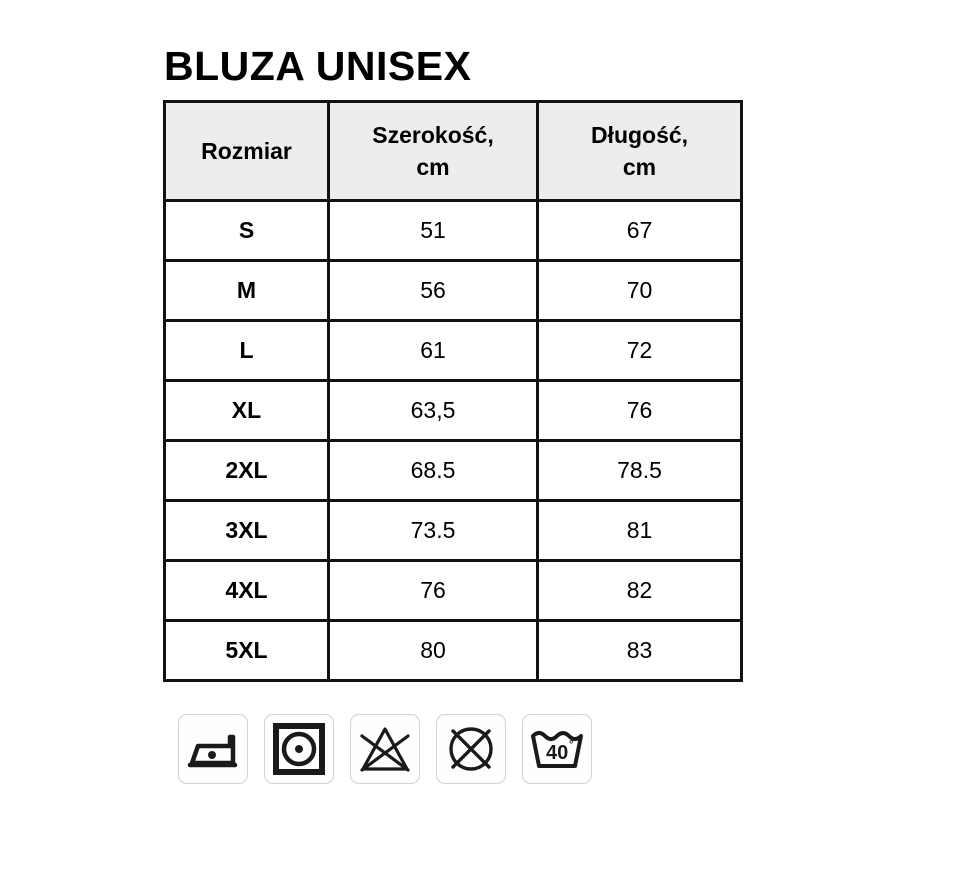 Image resolution: width=960 pixels, height=879 pixels. I want to click on cell-width: 63,5, so click(433, 410).